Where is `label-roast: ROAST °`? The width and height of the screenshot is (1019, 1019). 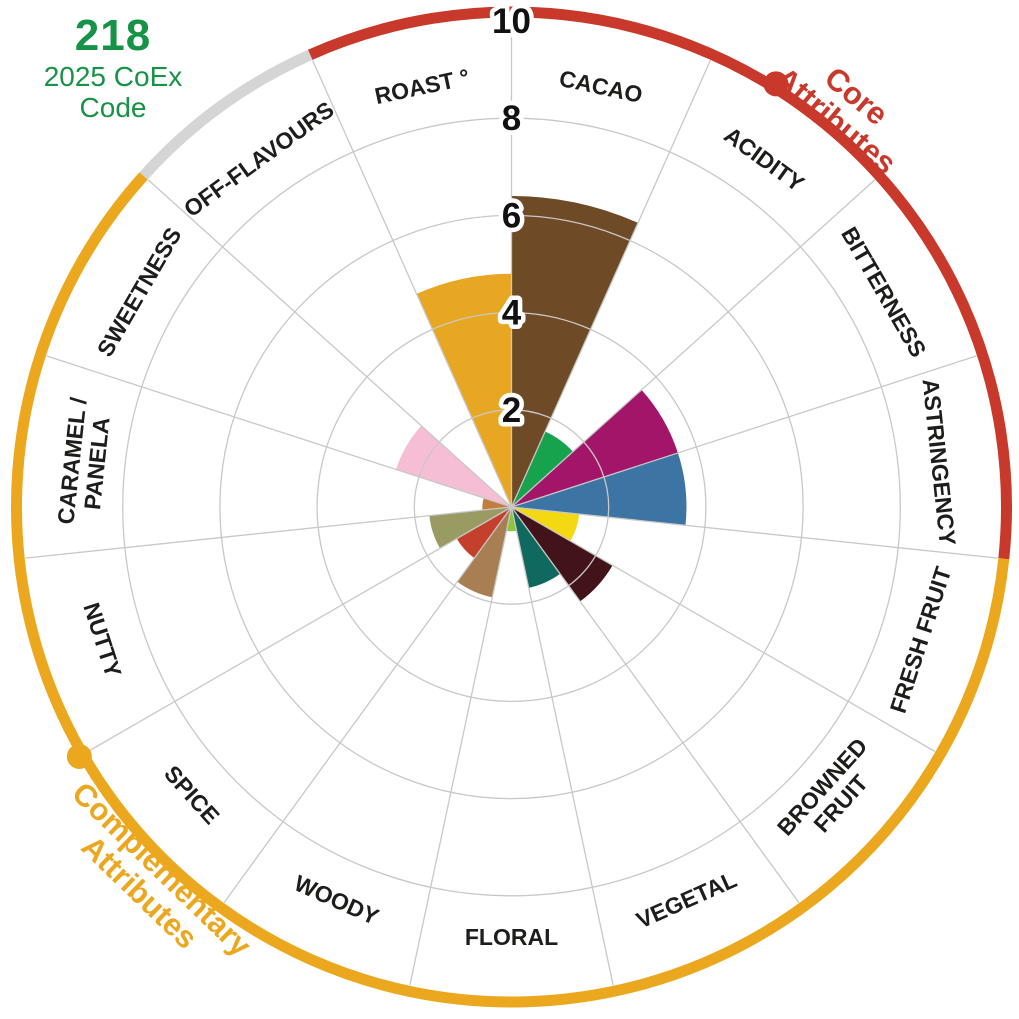 label-roast: ROAST ° is located at coordinates (421, 86).